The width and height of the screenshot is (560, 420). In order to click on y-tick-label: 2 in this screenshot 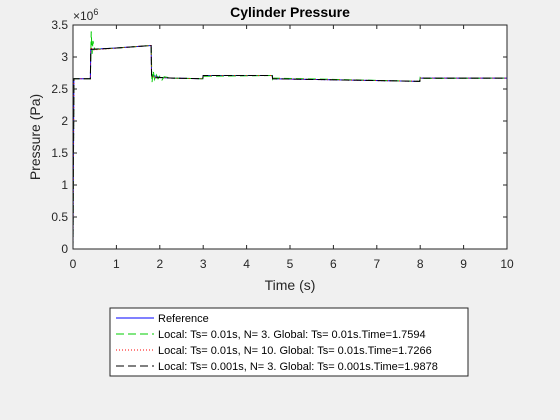, I will do `click(64, 121)`.